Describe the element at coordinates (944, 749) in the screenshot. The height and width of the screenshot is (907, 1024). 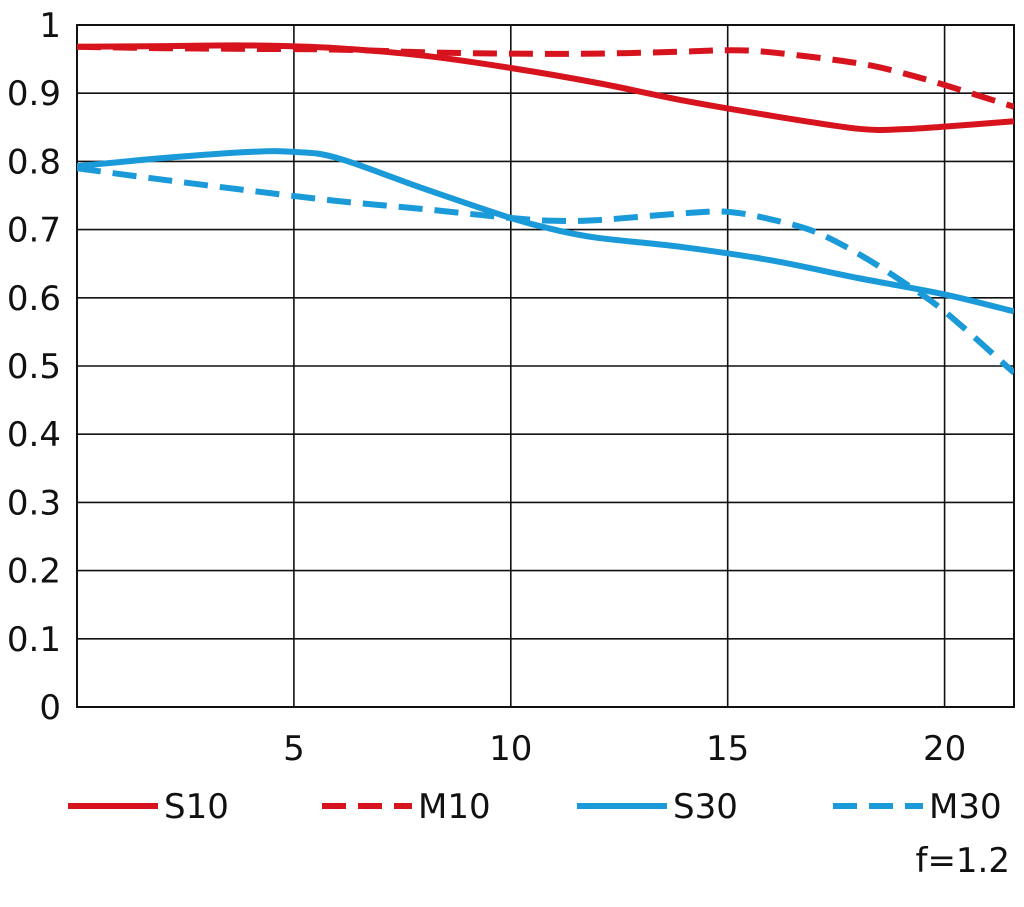
I see `x-tick-label: 20` at that location.